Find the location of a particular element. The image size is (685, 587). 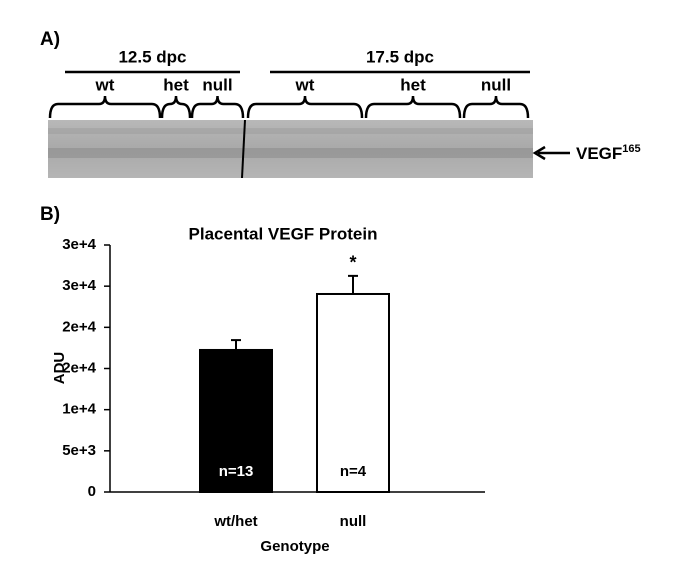

x-tick-label: wt/het is located at coordinates (235, 521).